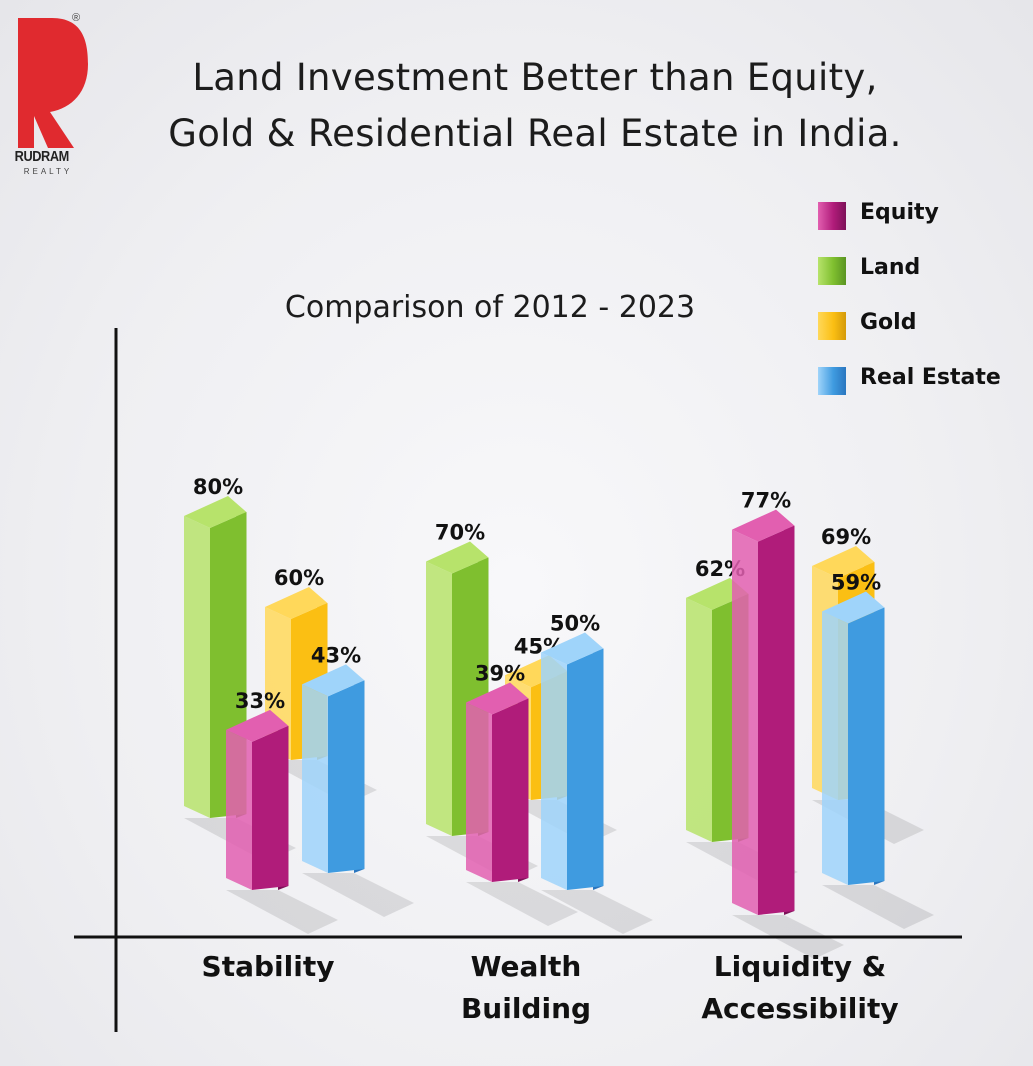  I want to click on logo-r-shape, so click(53, 83).